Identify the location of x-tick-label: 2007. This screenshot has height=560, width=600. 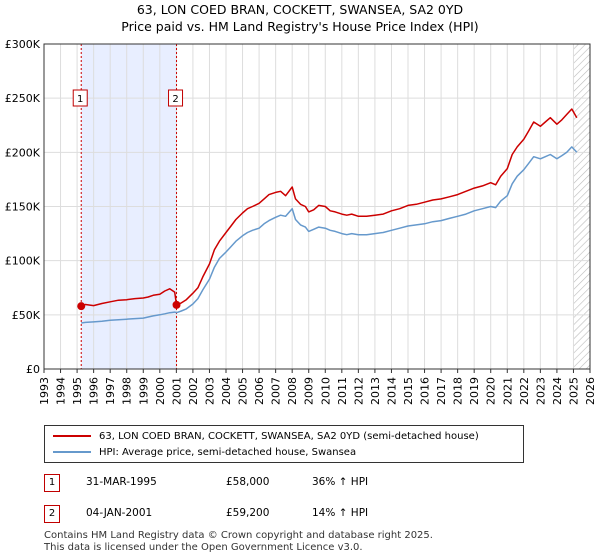
(276, 391).